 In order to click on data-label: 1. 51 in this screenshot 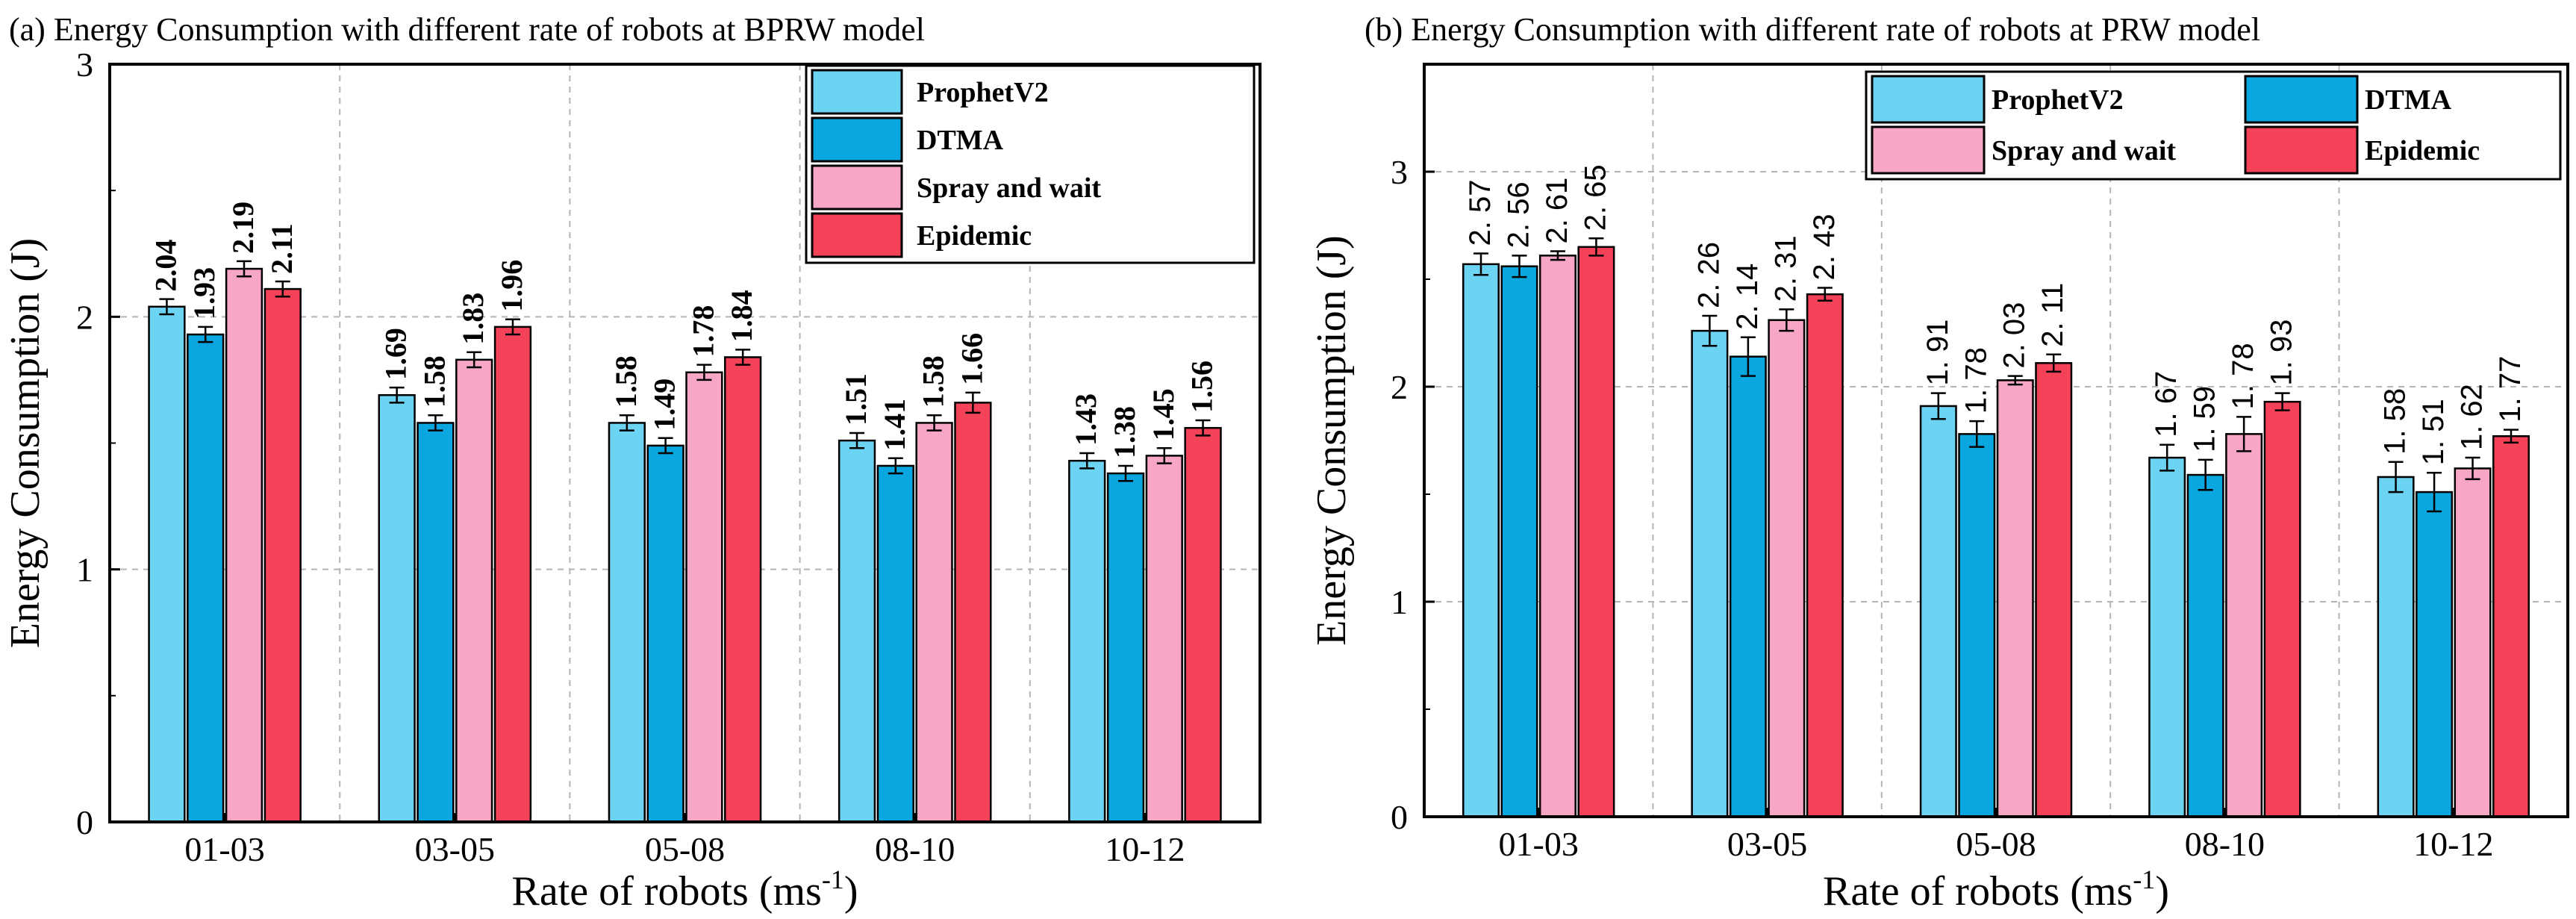, I will do `click(2433, 432)`.